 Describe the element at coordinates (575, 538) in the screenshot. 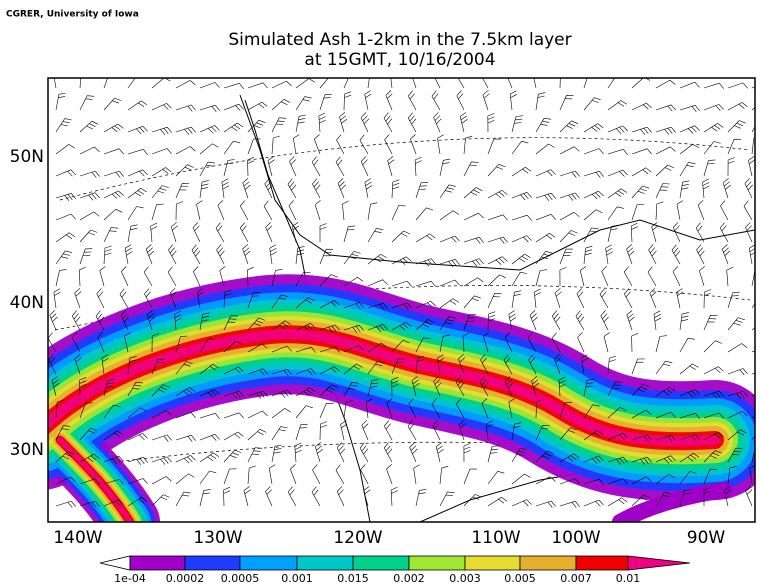

I see `lon-label: 100W` at that location.